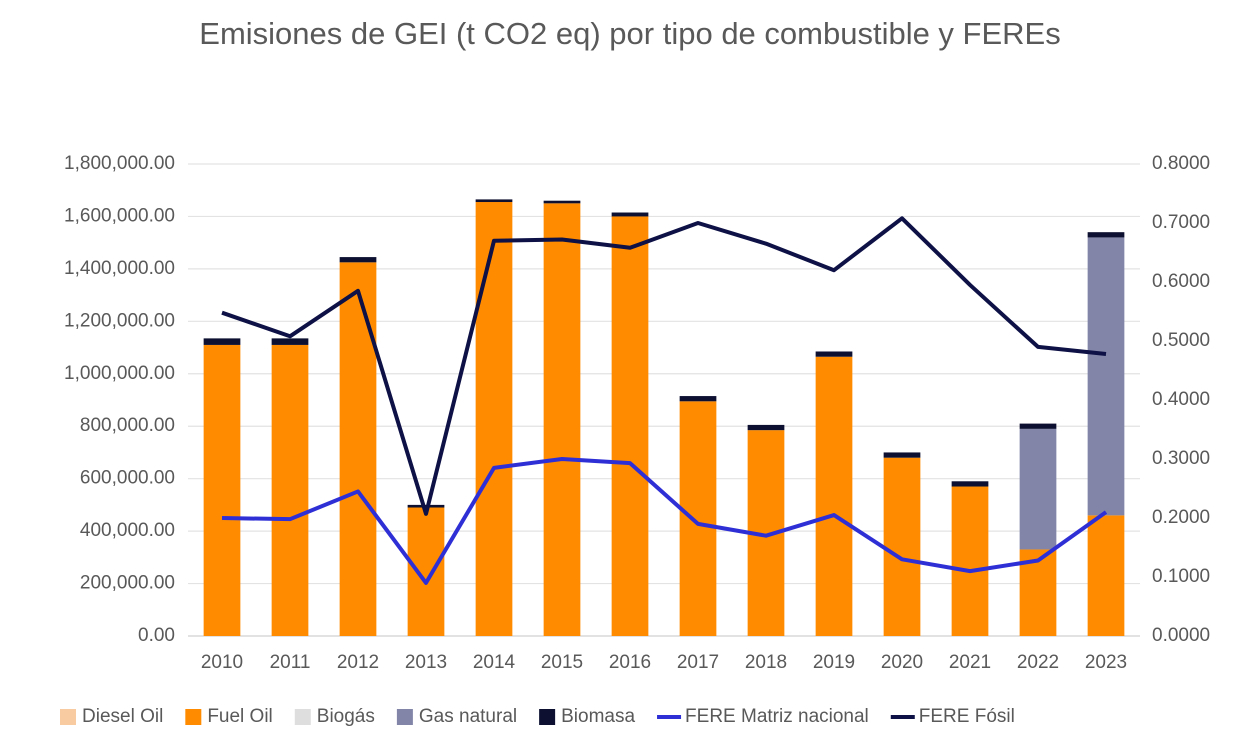  Describe the element at coordinates (494, 662) in the screenshot. I see `x-tick-label: 2014` at that location.